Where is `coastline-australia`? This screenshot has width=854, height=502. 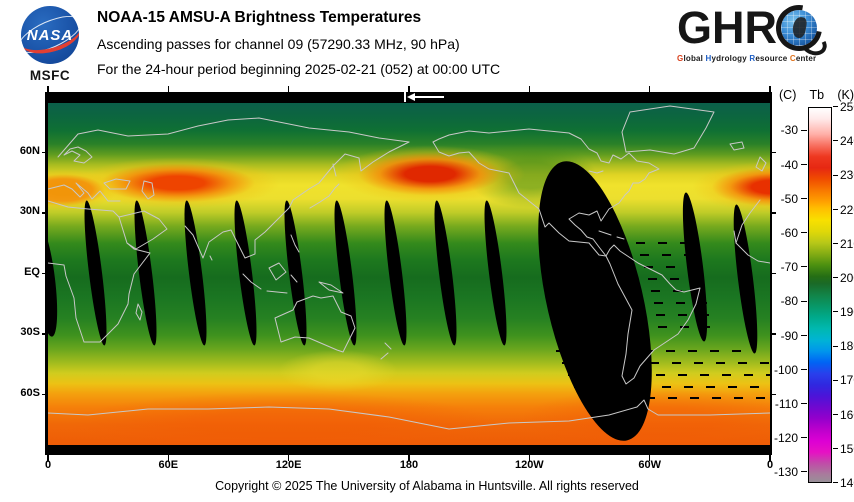 coastline-australia is located at coordinates (315, 324).